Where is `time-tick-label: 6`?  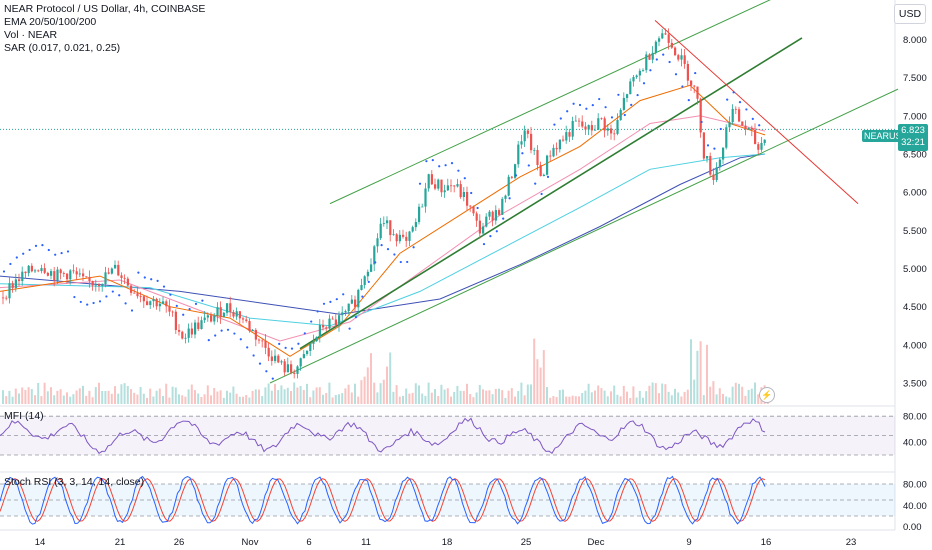
time-tick-label: 6 is located at coordinates (308, 542).